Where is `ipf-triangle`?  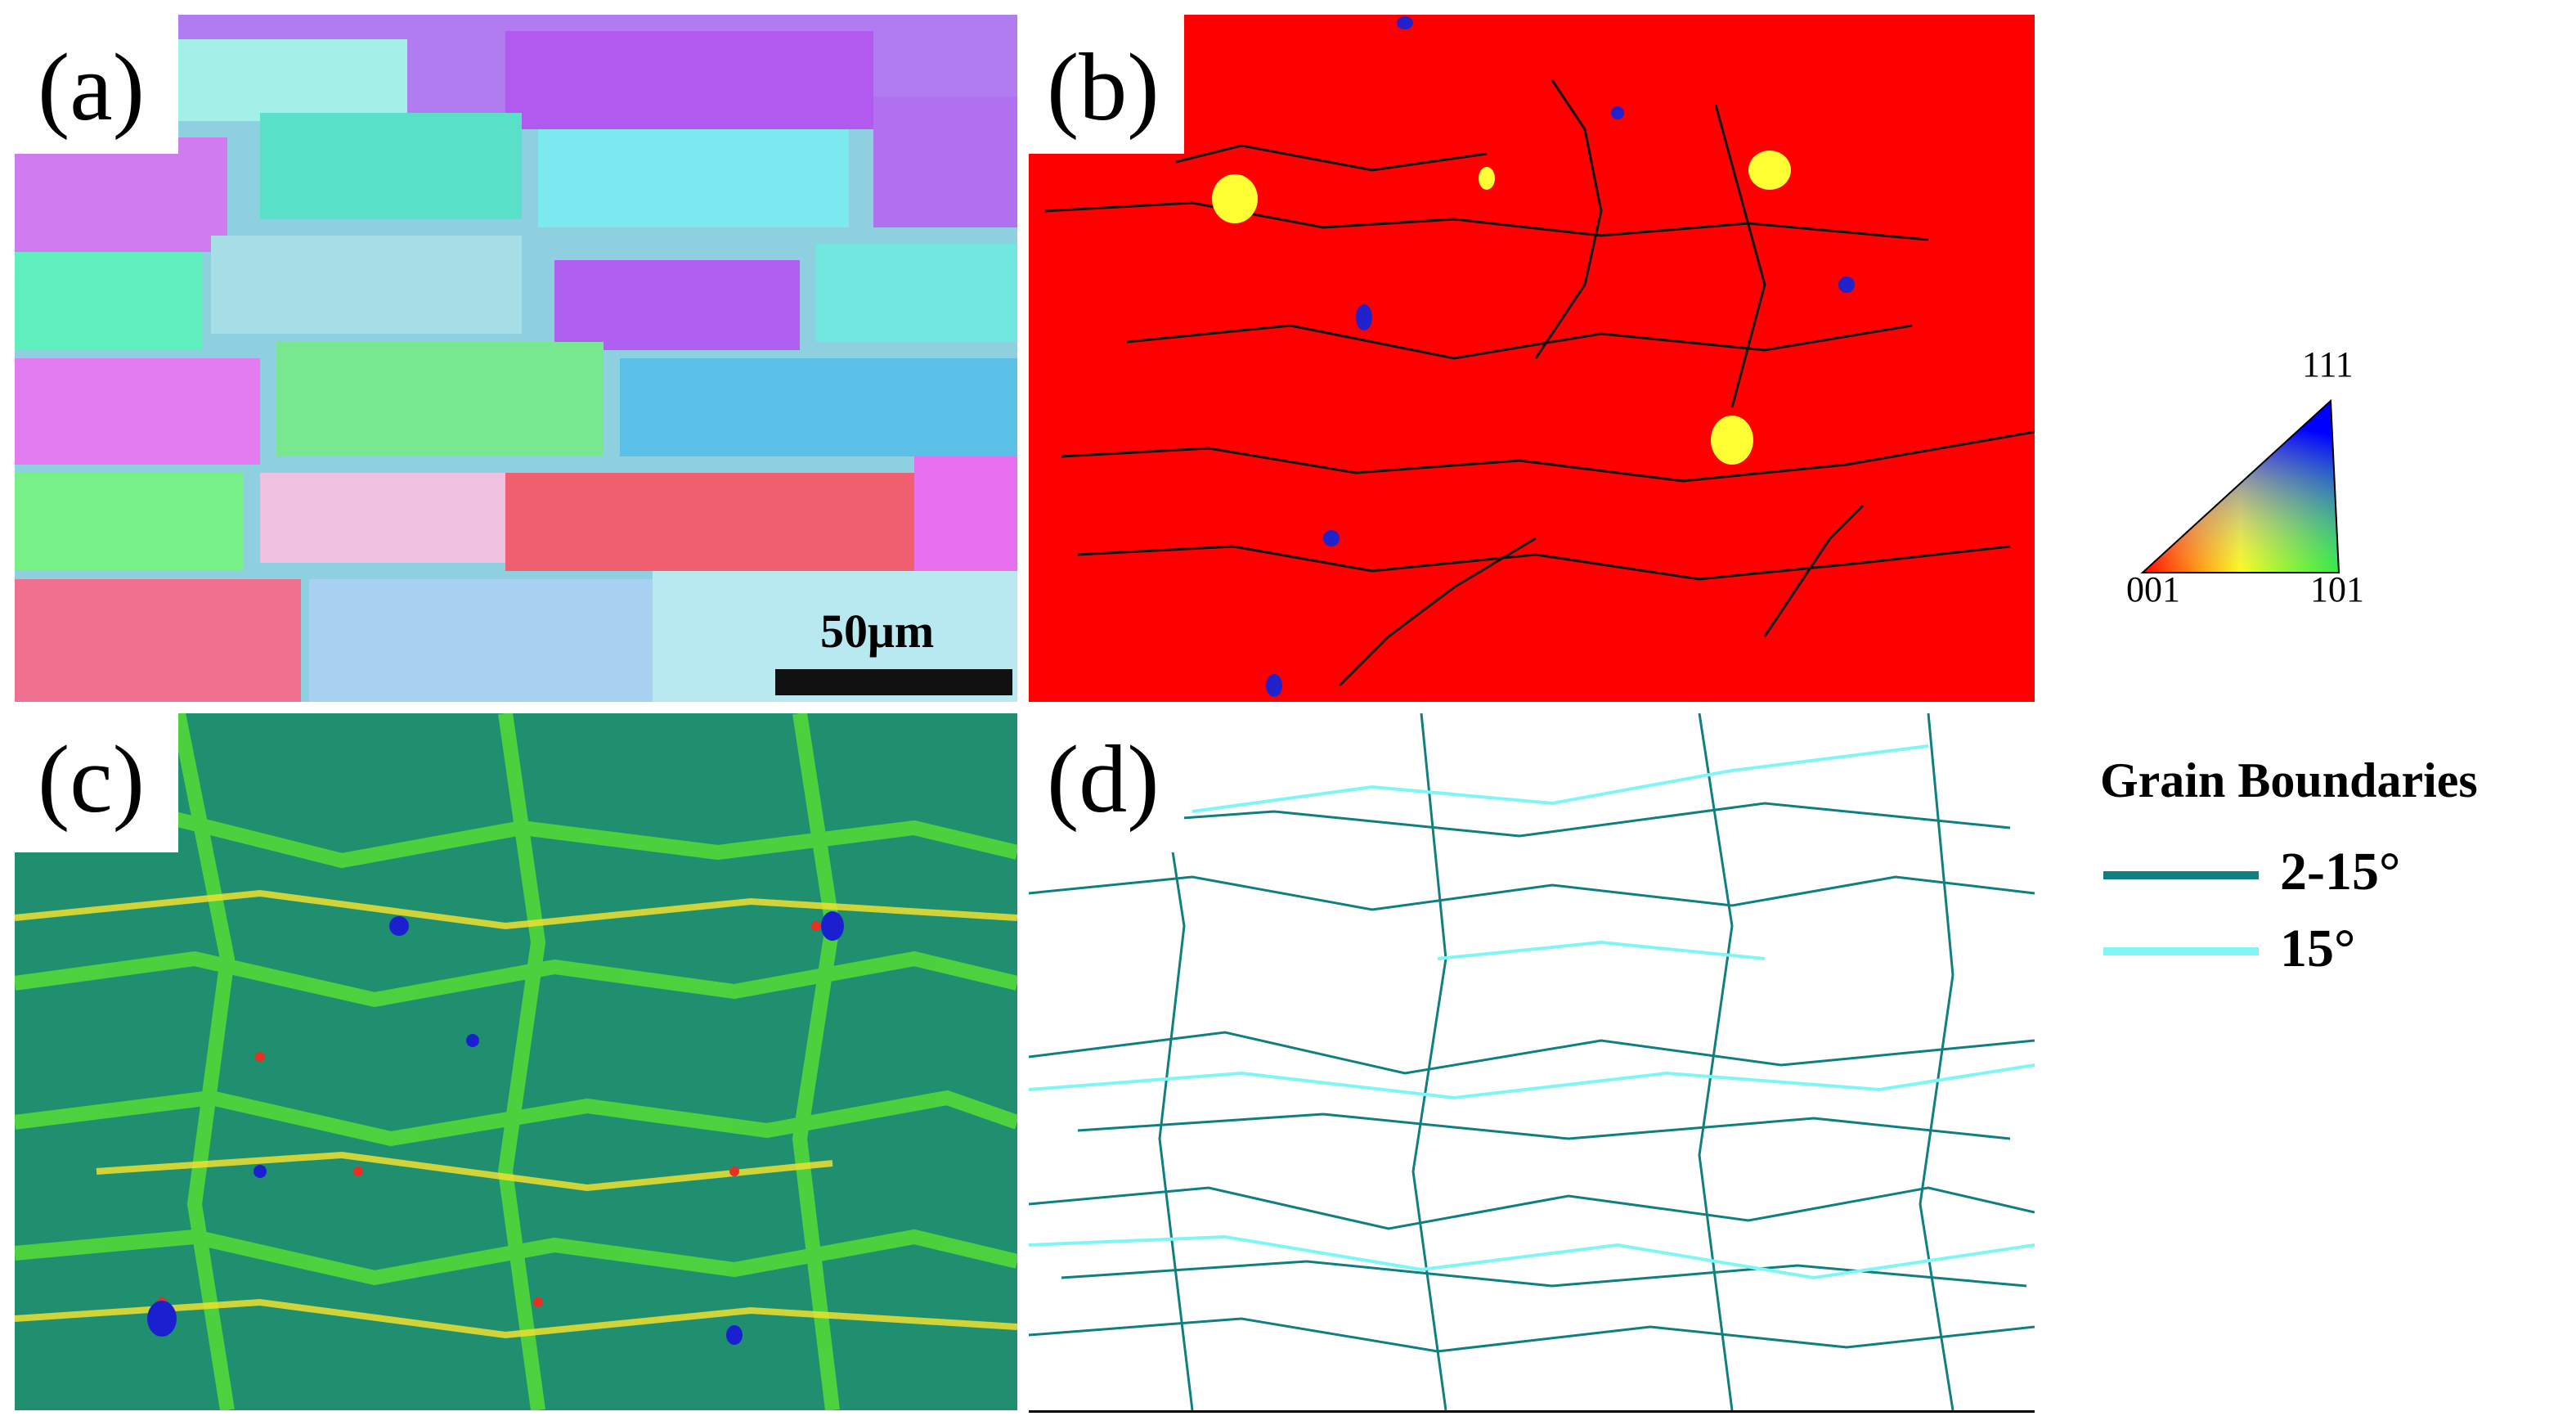 ipf-triangle is located at coordinates (2240, 486).